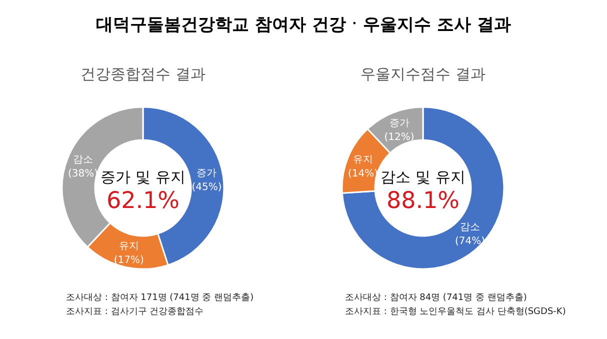  Describe the element at coordinates (455, 312) in the screenshot. I see `text: 조사지표 : 한국형 노인우울척도 검사 단축형(SGDS-K)` at that location.